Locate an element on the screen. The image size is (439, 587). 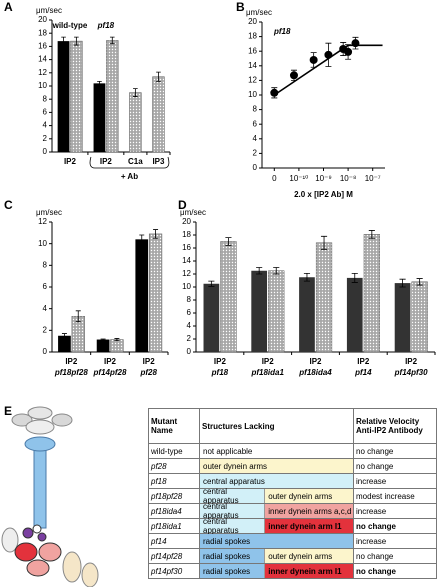
table-row: pf28 outer dynein arms no change is located at coordinates (292, 466).